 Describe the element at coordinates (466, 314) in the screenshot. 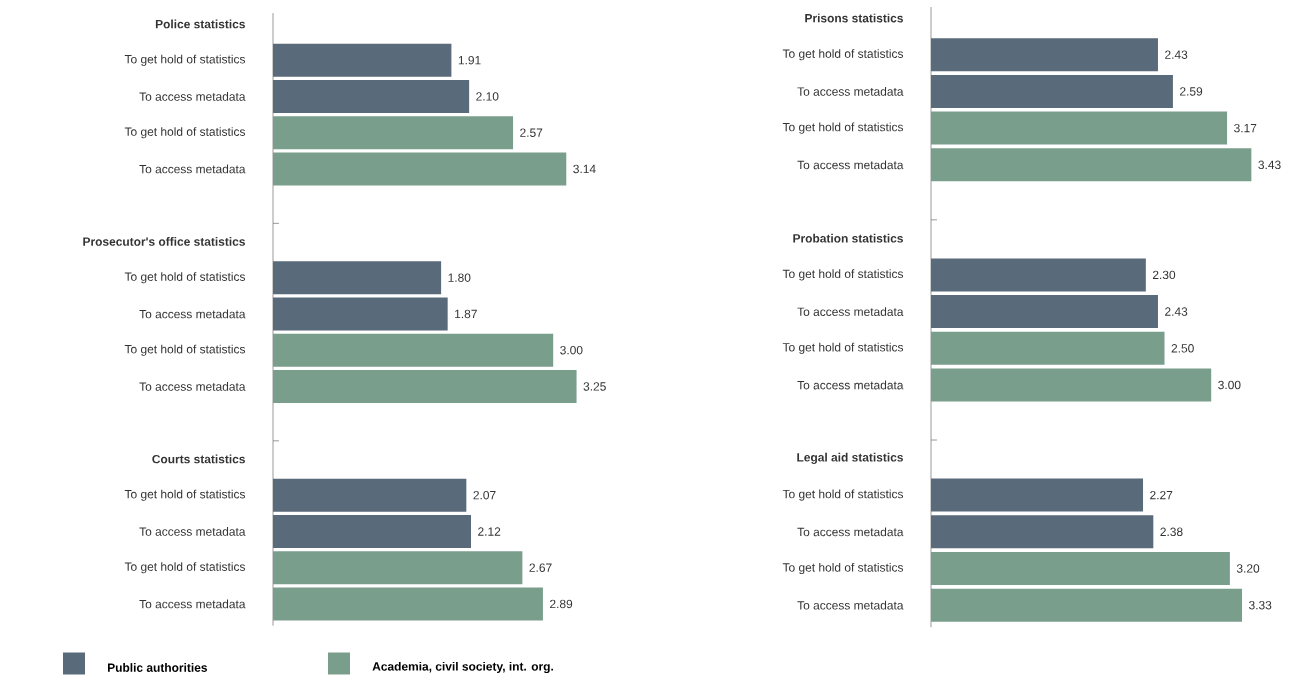

I see `data-label: 1.87` at that location.